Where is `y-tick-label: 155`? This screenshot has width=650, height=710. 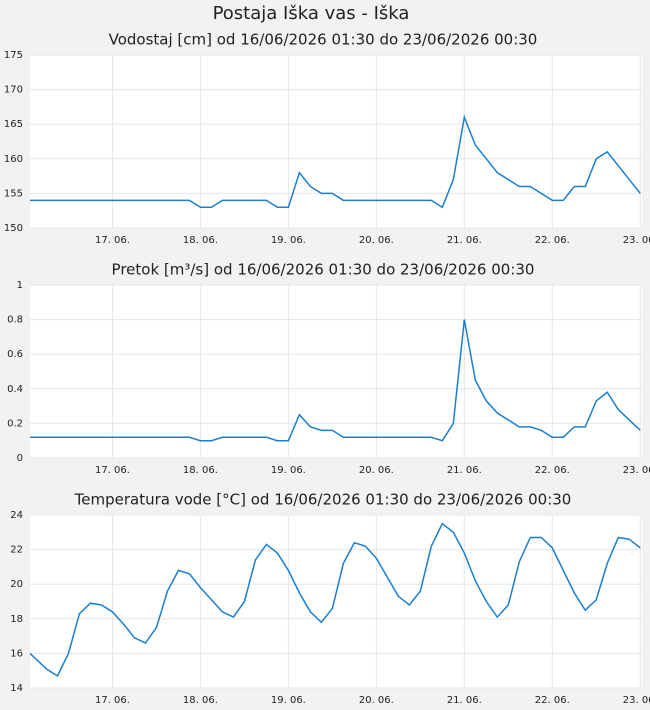
y-tick-label: 155 is located at coordinates (13, 193).